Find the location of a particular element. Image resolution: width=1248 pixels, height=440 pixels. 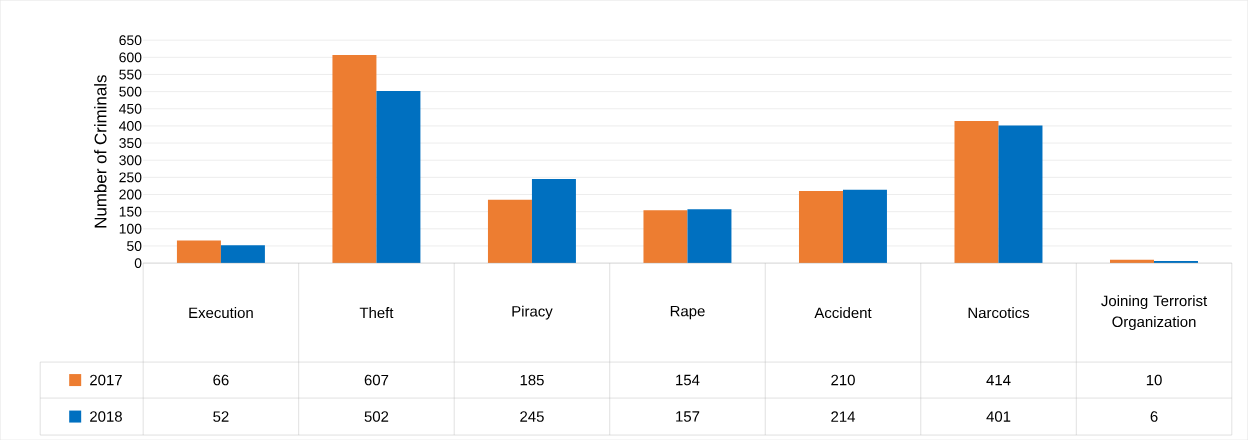

y-tick-label: 100 is located at coordinates (130, 228).